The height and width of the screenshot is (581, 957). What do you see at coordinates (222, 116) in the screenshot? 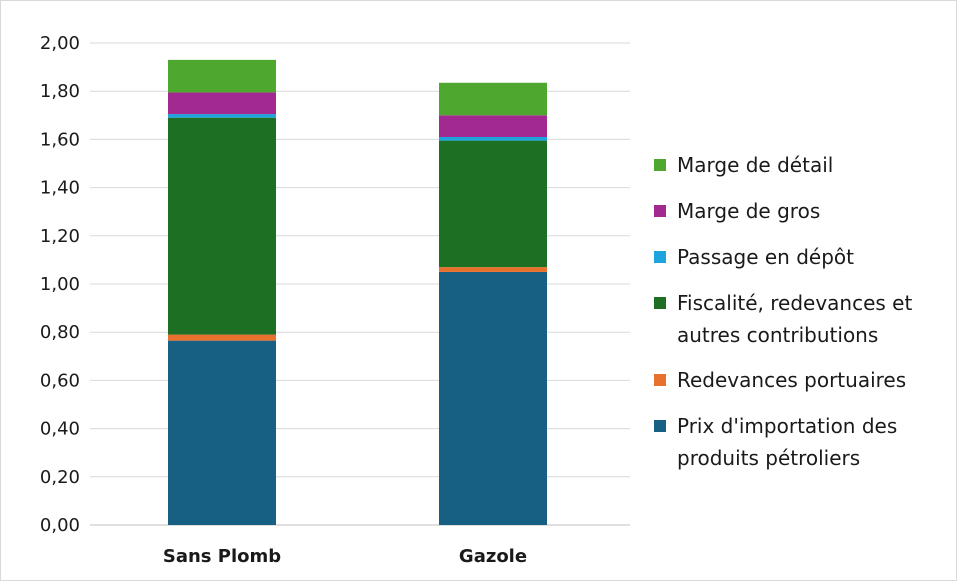
I see `bar-segment-passage-en-depot-sans-plomb` at bounding box center [222, 116].